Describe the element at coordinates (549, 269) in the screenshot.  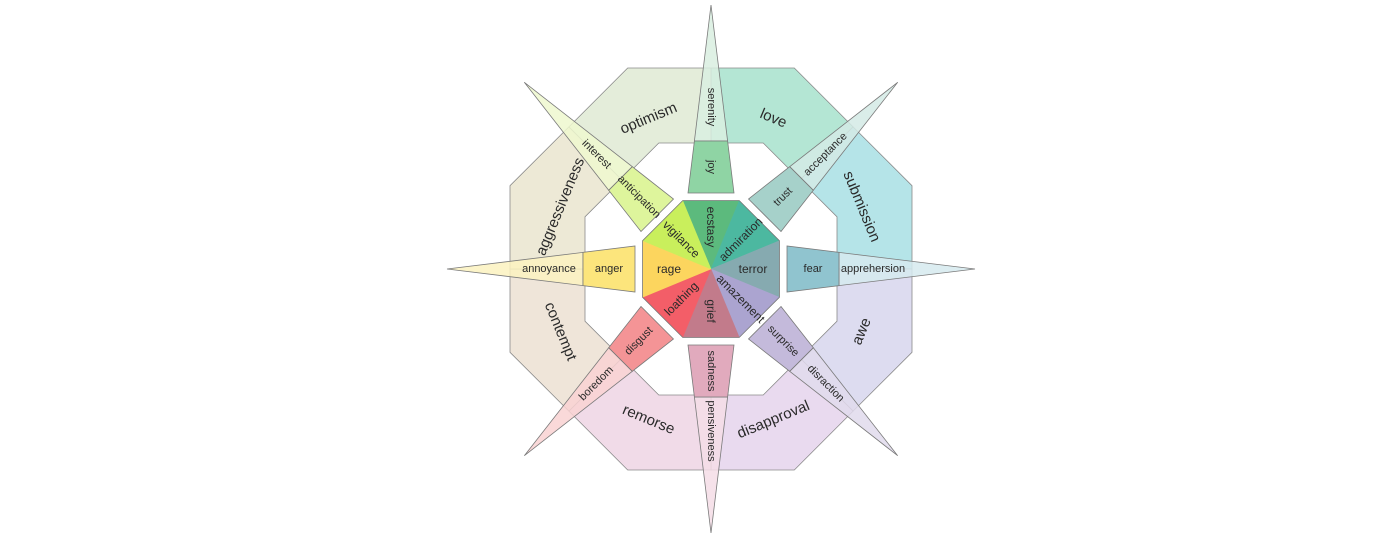
I see `label-annoyance: annoyance` at that location.